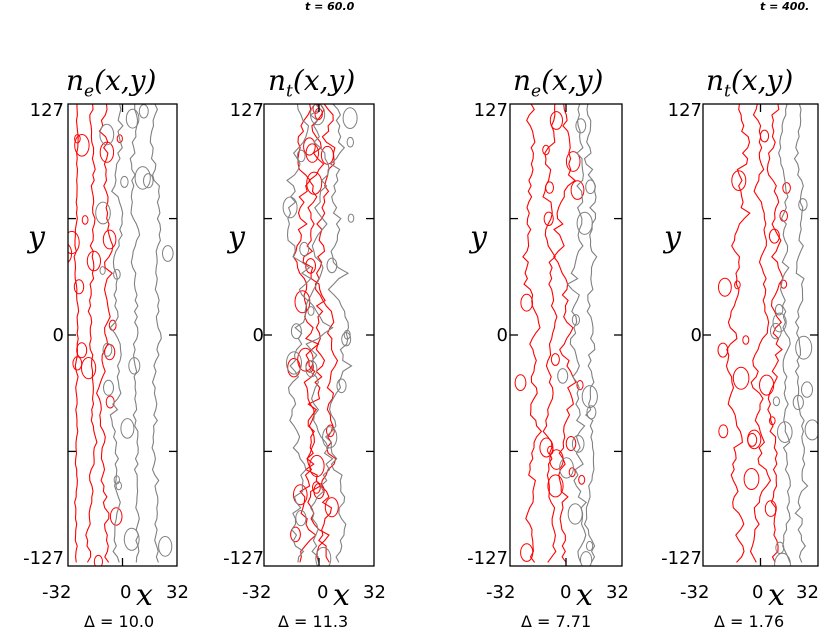 The image size is (830, 635). Describe the element at coordinates (478, 237) in the screenshot. I see `y-axis-label-3: y` at that location.